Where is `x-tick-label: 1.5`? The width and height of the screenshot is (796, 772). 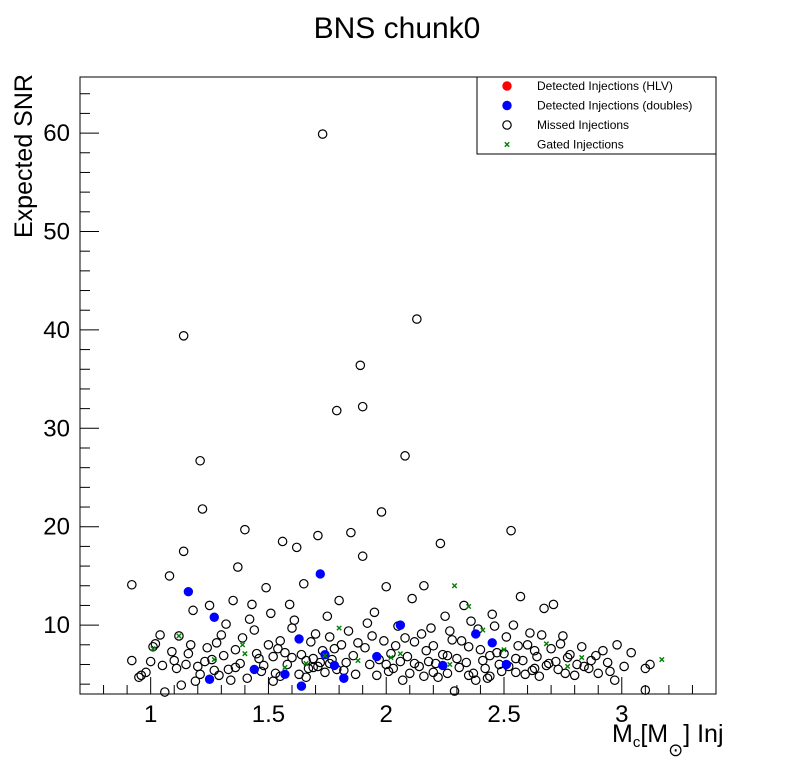 x-tick-label: 1.5 is located at coordinates (268, 714).